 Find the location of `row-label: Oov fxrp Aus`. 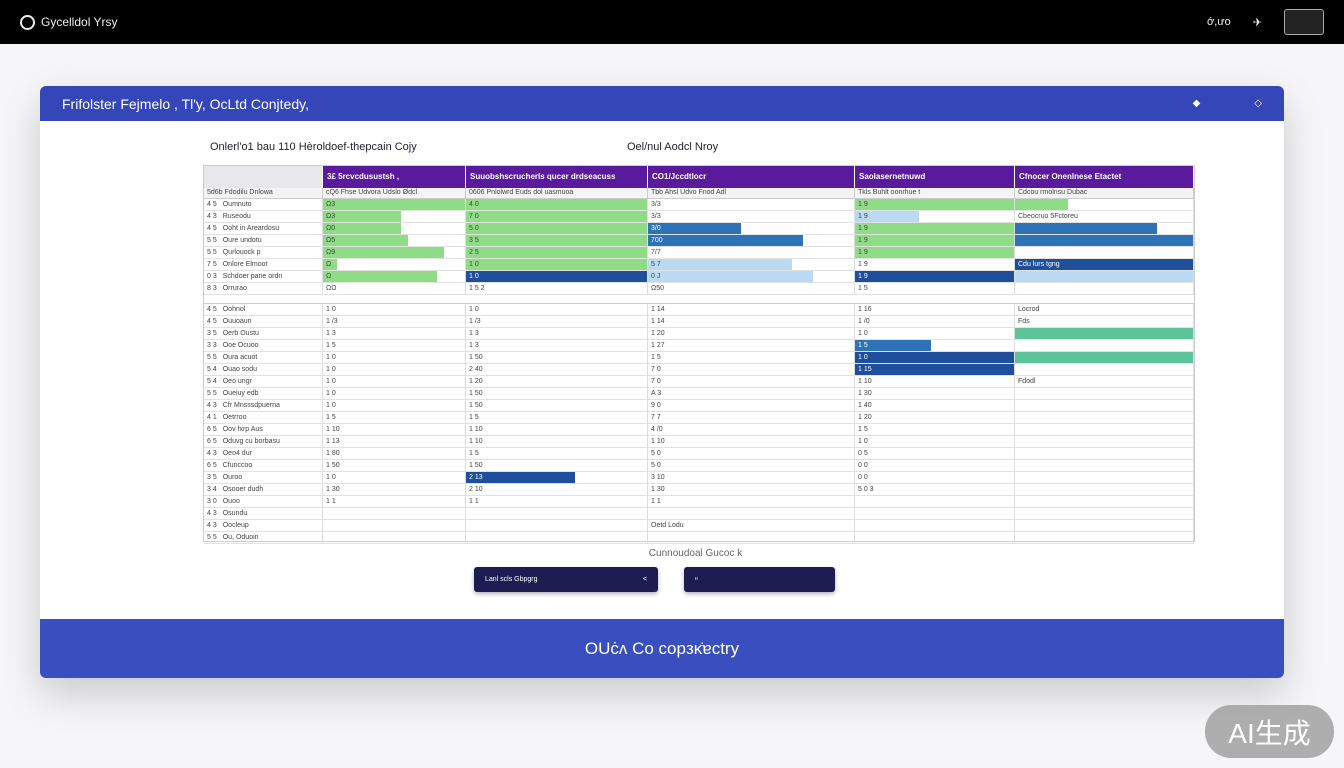

row-label: Oov fxrp Aus is located at coordinates (242, 429).